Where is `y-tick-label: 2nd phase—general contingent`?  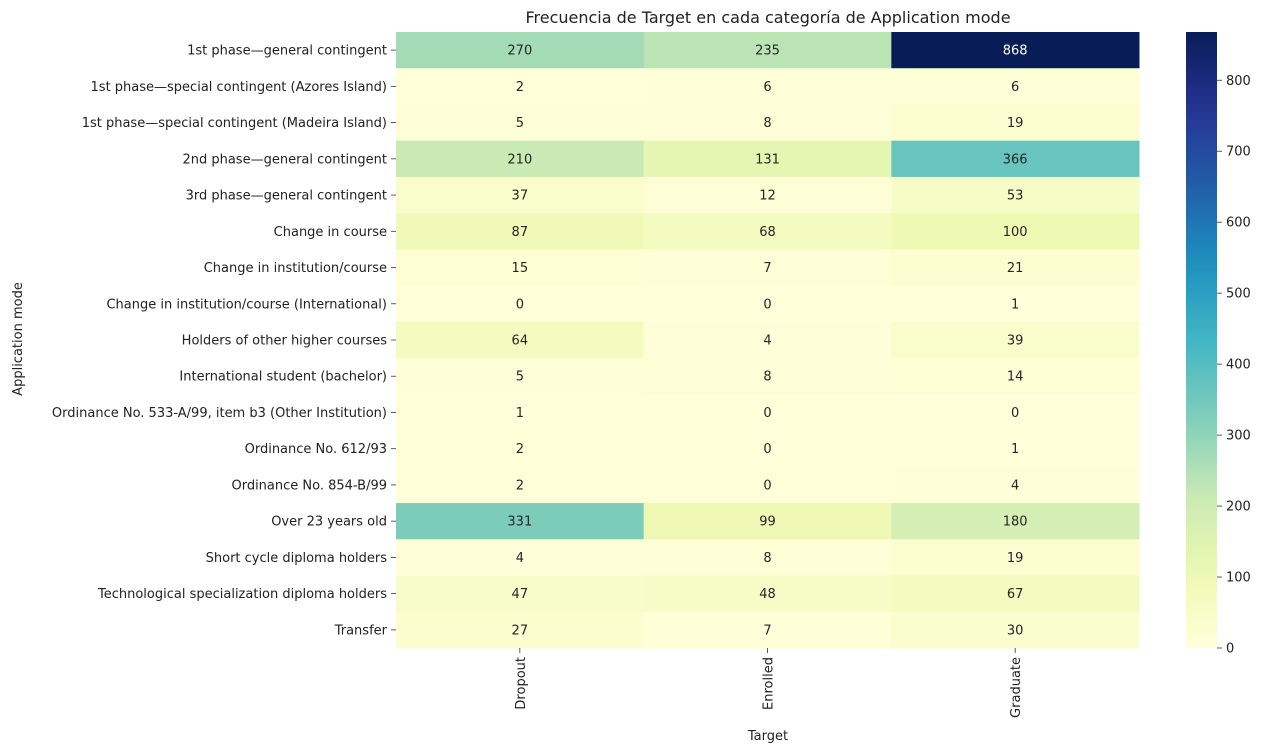 y-tick-label: 2nd phase—general contingent is located at coordinates (284, 159).